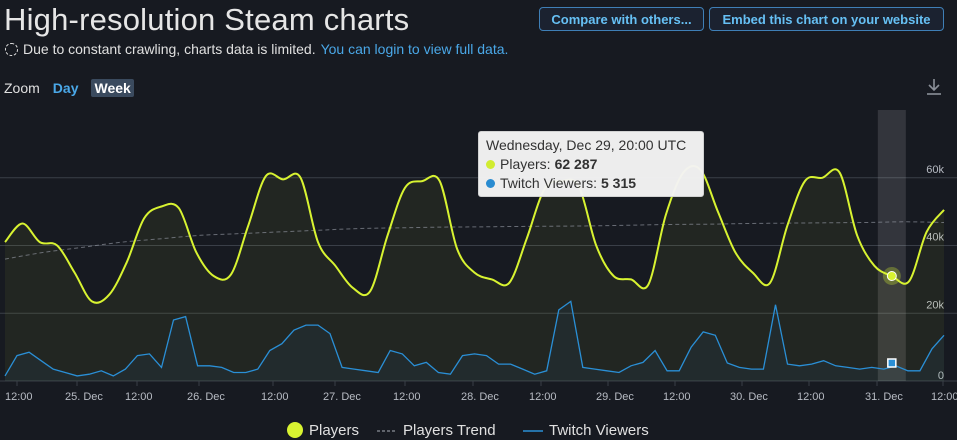  I want to click on tooltip-players-label: Players:, so click(525, 164).